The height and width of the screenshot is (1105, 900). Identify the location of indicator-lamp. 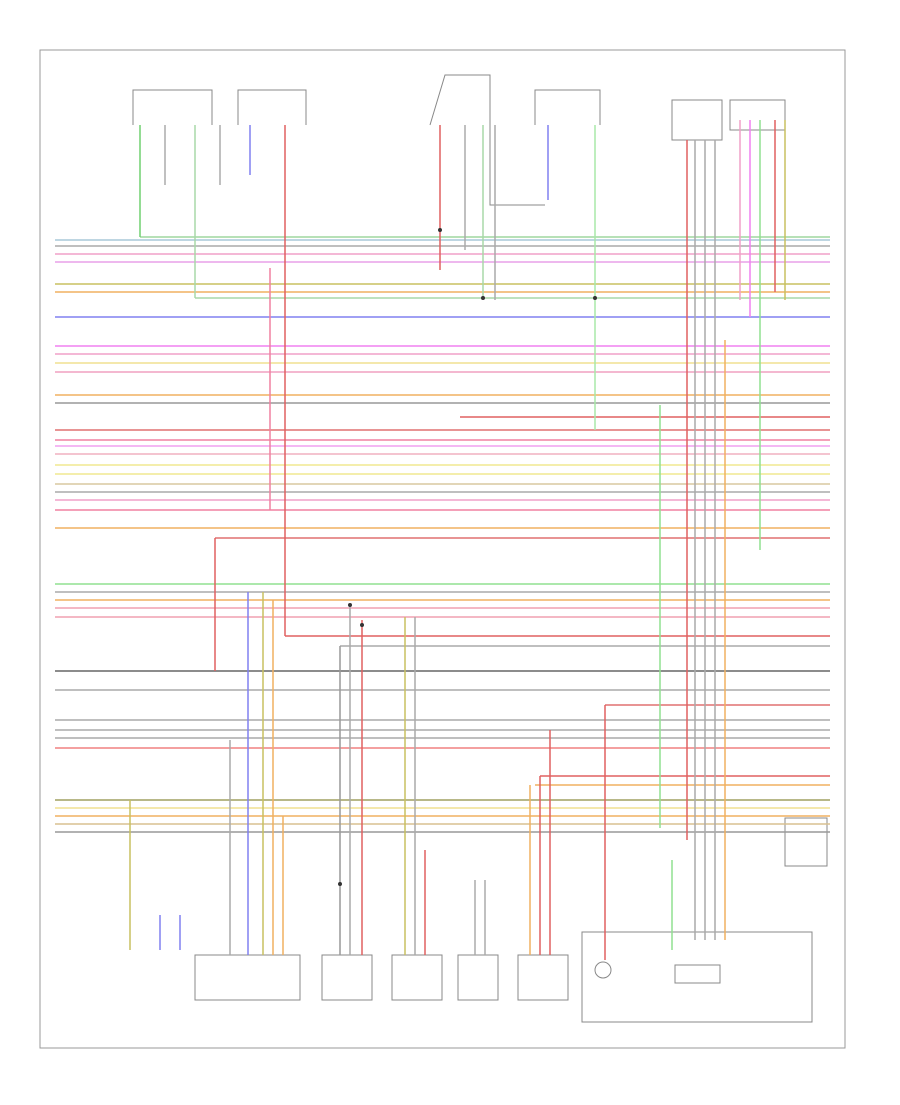
(603, 970).